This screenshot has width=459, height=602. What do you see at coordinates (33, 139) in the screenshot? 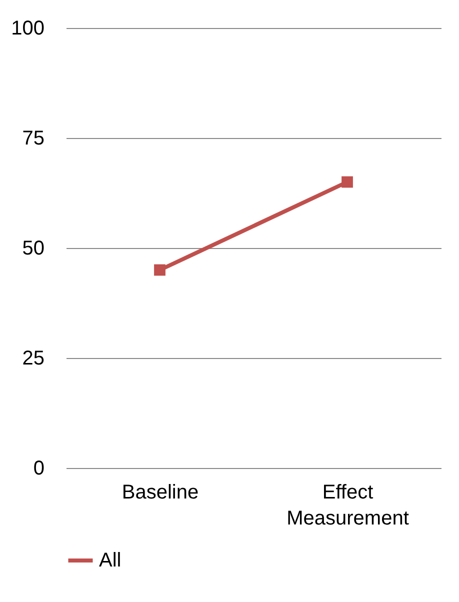
I see `y-tick-label: 75` at bounding box center [33, 139].